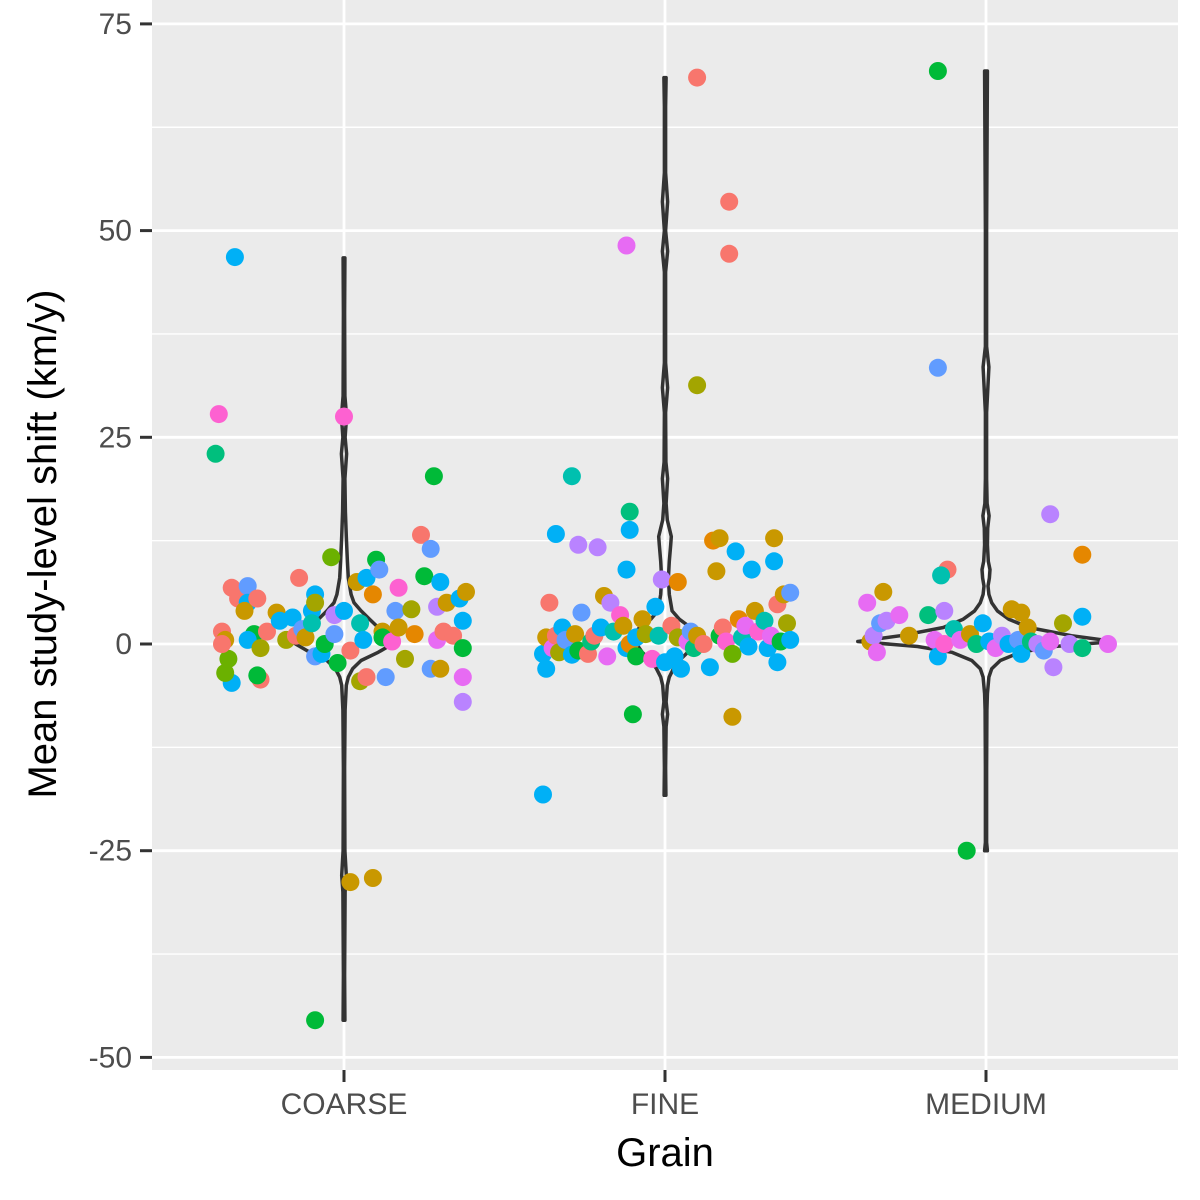  I want to click on violin-medium, so click(986, 461).